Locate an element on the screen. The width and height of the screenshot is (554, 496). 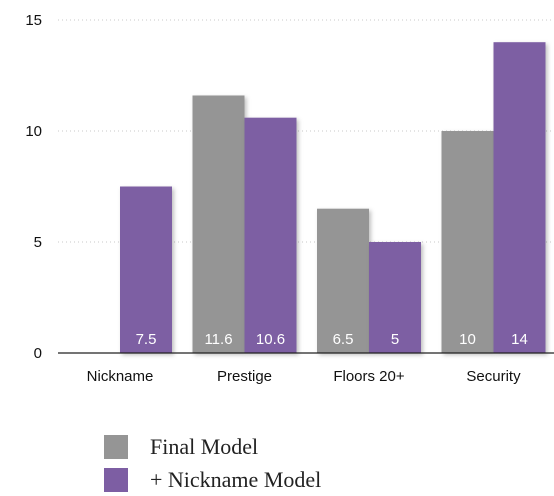
legend-item-final-model: Final Model is located at coordinates (212, 446).